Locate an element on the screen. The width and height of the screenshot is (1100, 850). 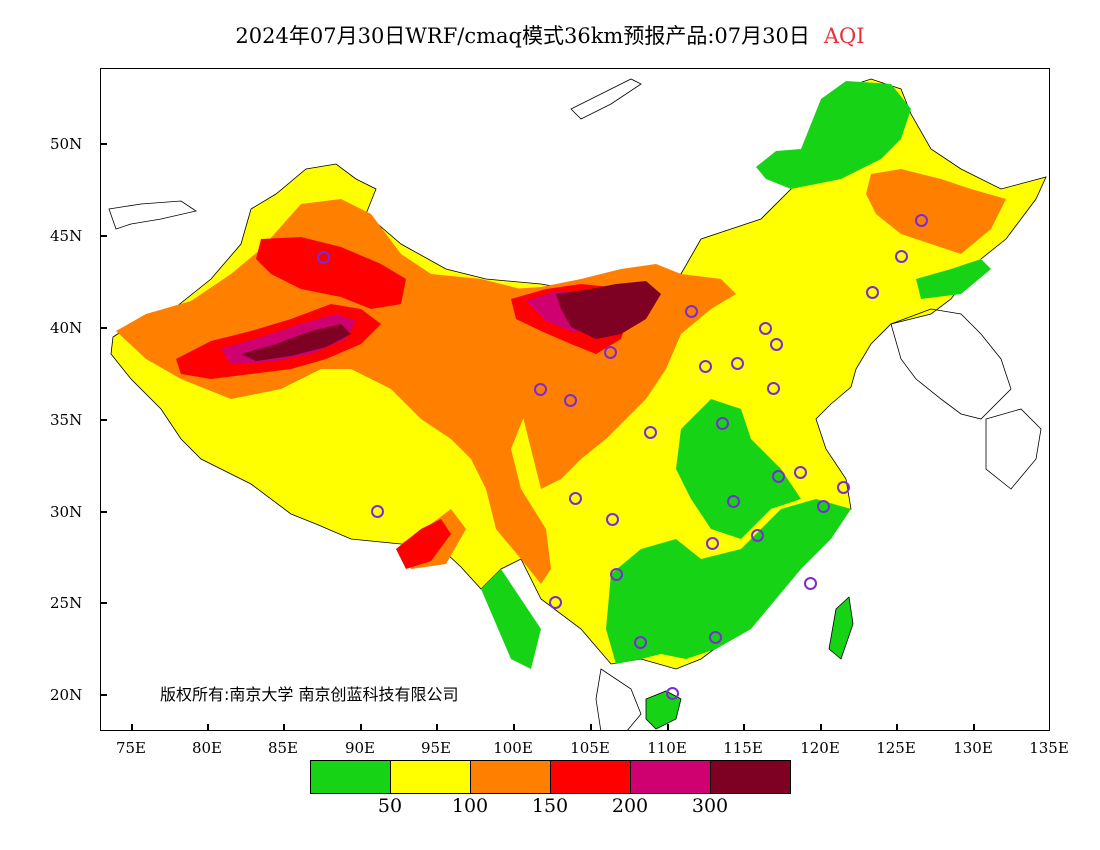
coastline-baikal is located at coordinates (606, 99).